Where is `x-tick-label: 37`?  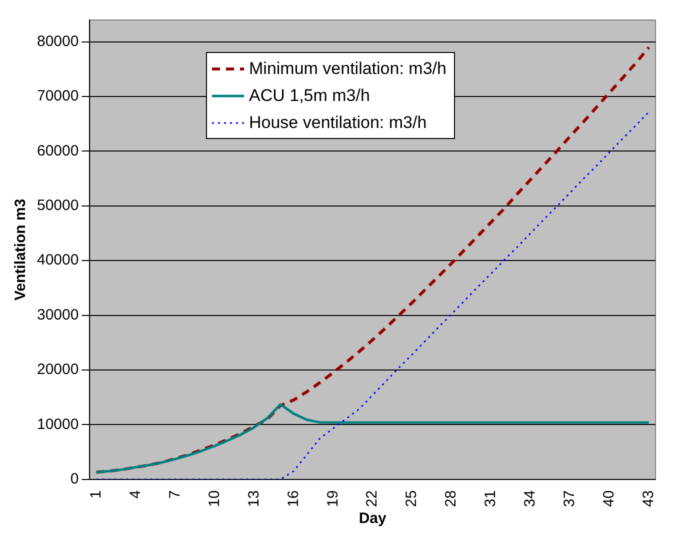 x-tick-label: 37 is located at coordinates (569, 499).